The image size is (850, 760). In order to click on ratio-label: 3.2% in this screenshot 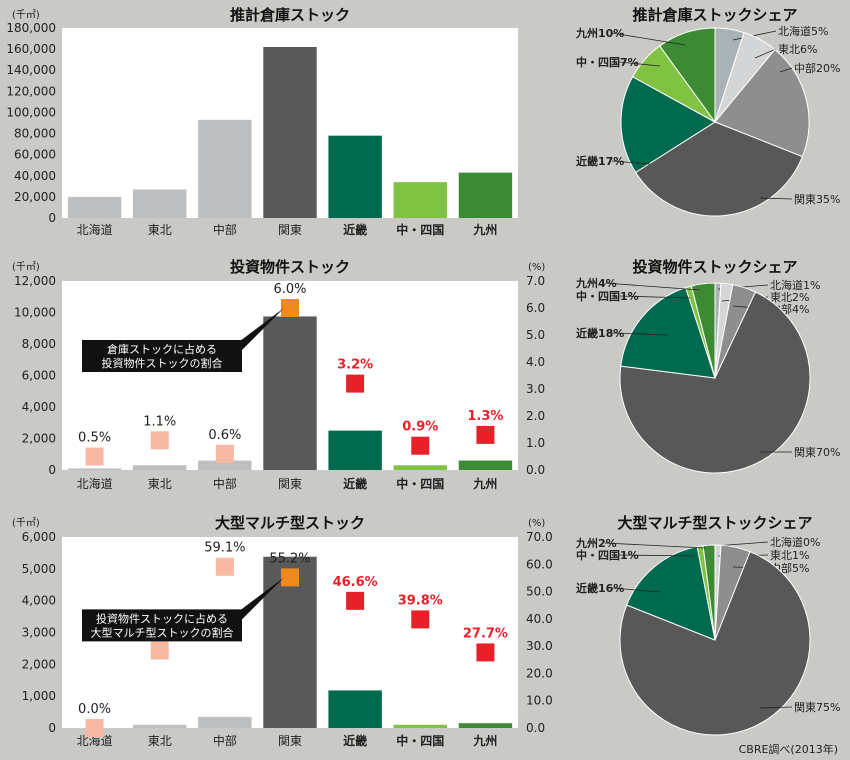, I will do `click(355, 365)`.